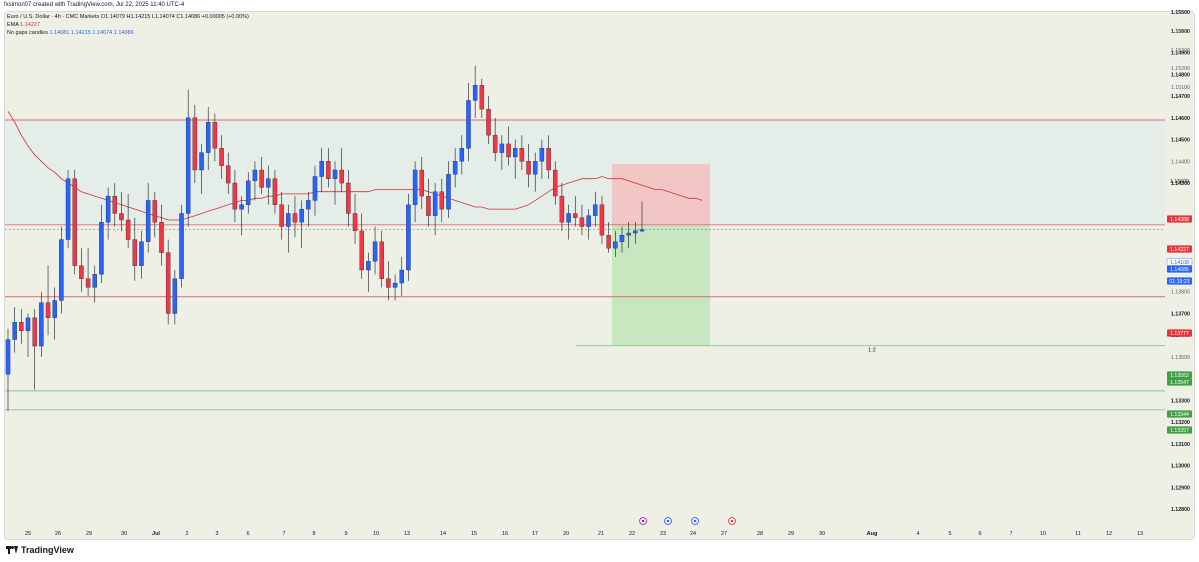  I want to click on stop-loss-zone, so click(661, 194).